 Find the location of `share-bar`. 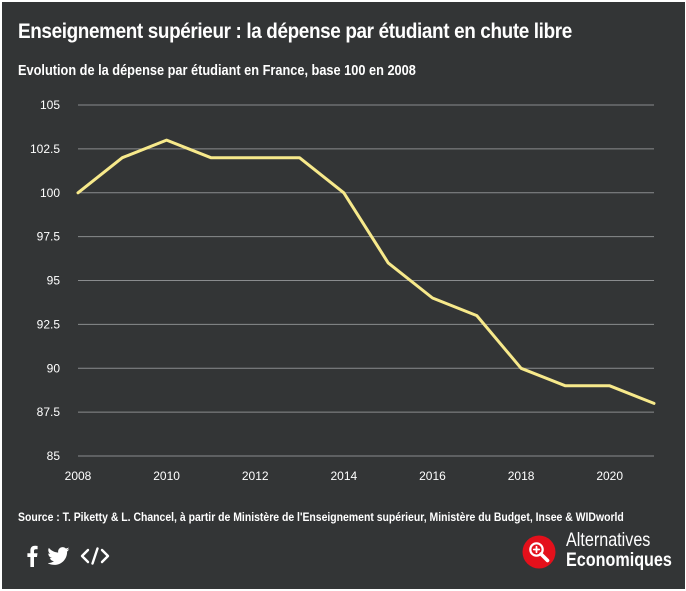

share-bar is located at coordinates (68, 556).